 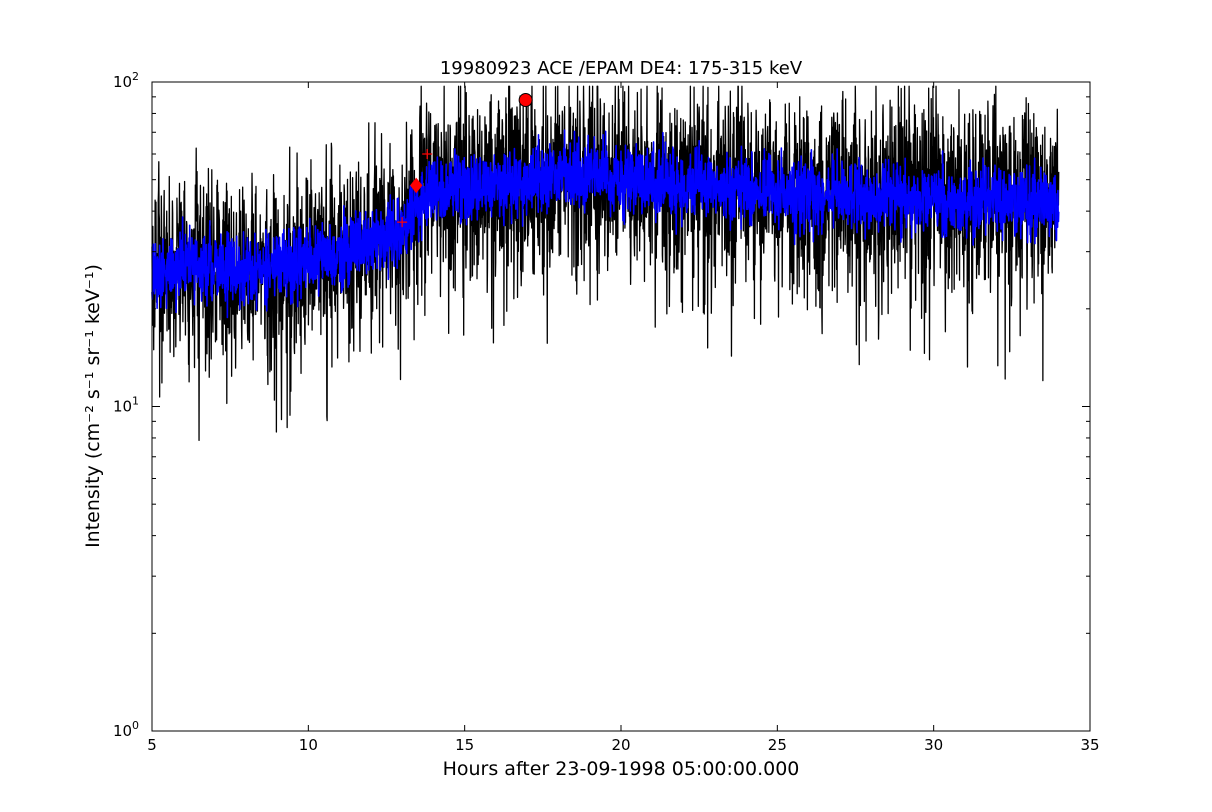 What do you see at coordinates (152, 745) in the screenshot?
I see `x-tick-label: 5` at bounding box center [152, 745].